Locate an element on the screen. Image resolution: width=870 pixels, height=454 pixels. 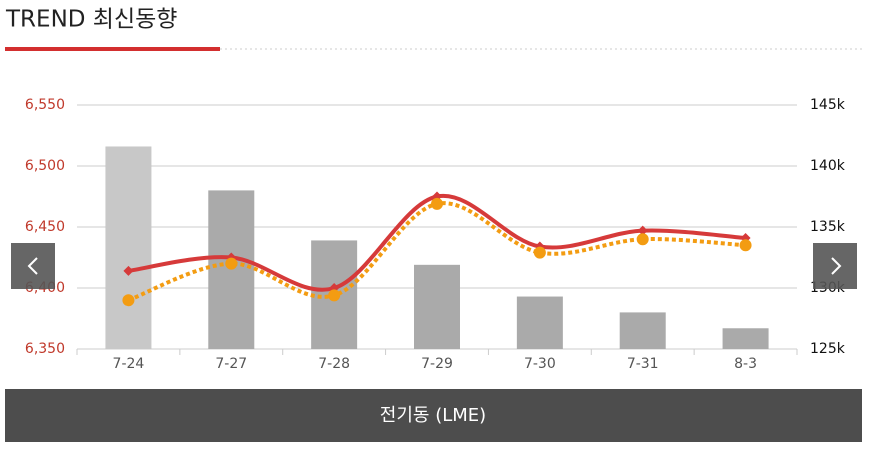
next-button is located at coordinates (835, 266).